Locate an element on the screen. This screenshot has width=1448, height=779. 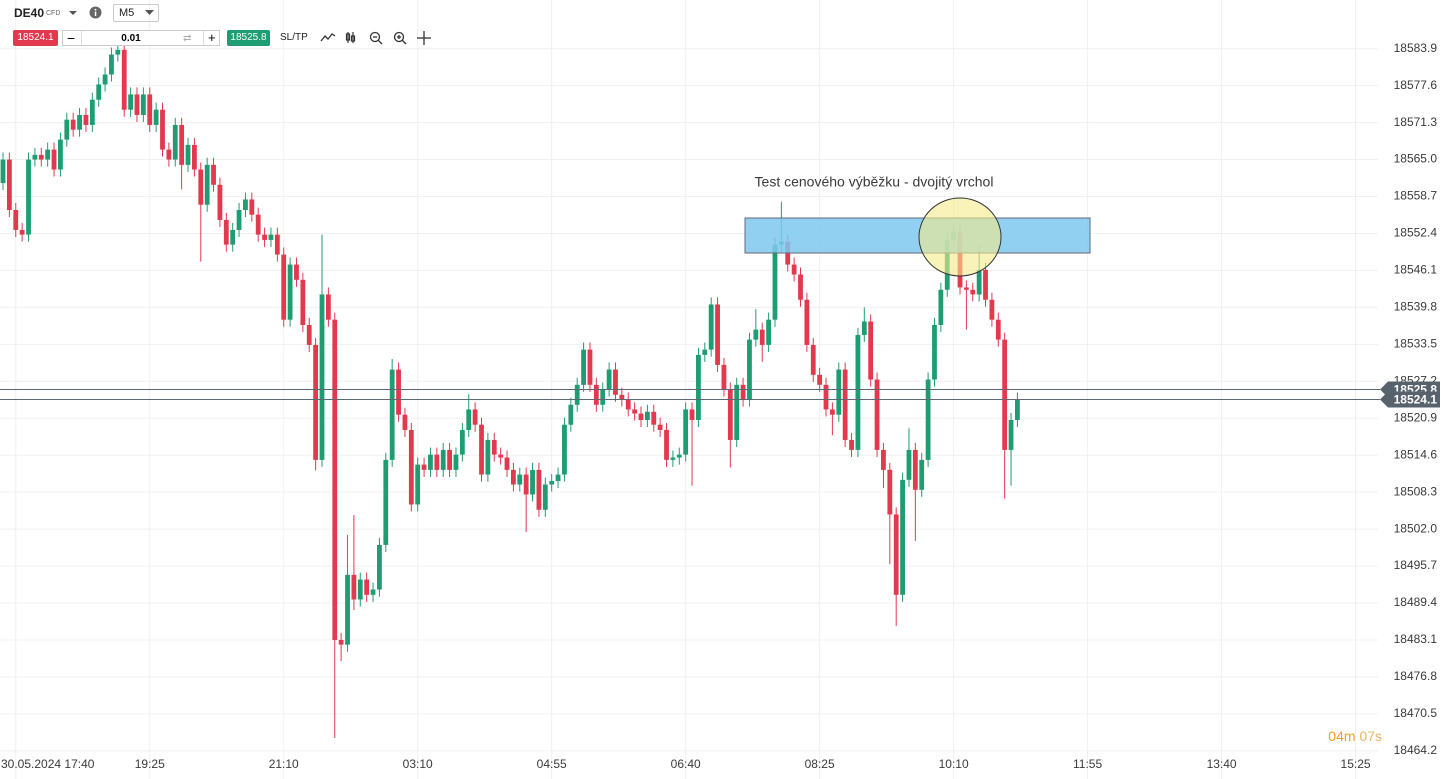
zone-rectangle is located at coordinates (917, 235).